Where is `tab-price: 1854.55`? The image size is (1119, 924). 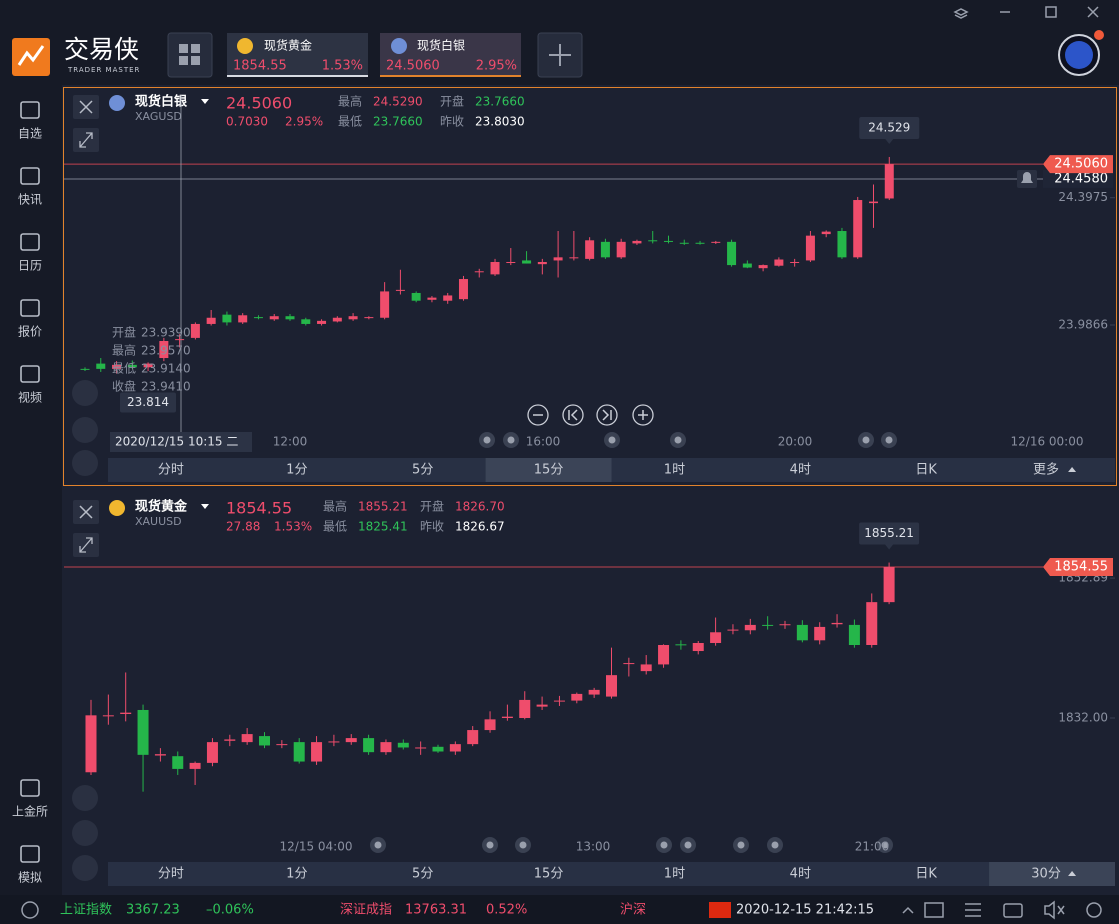
tab-price: 1854.55 is located at coordinates (260, 66).